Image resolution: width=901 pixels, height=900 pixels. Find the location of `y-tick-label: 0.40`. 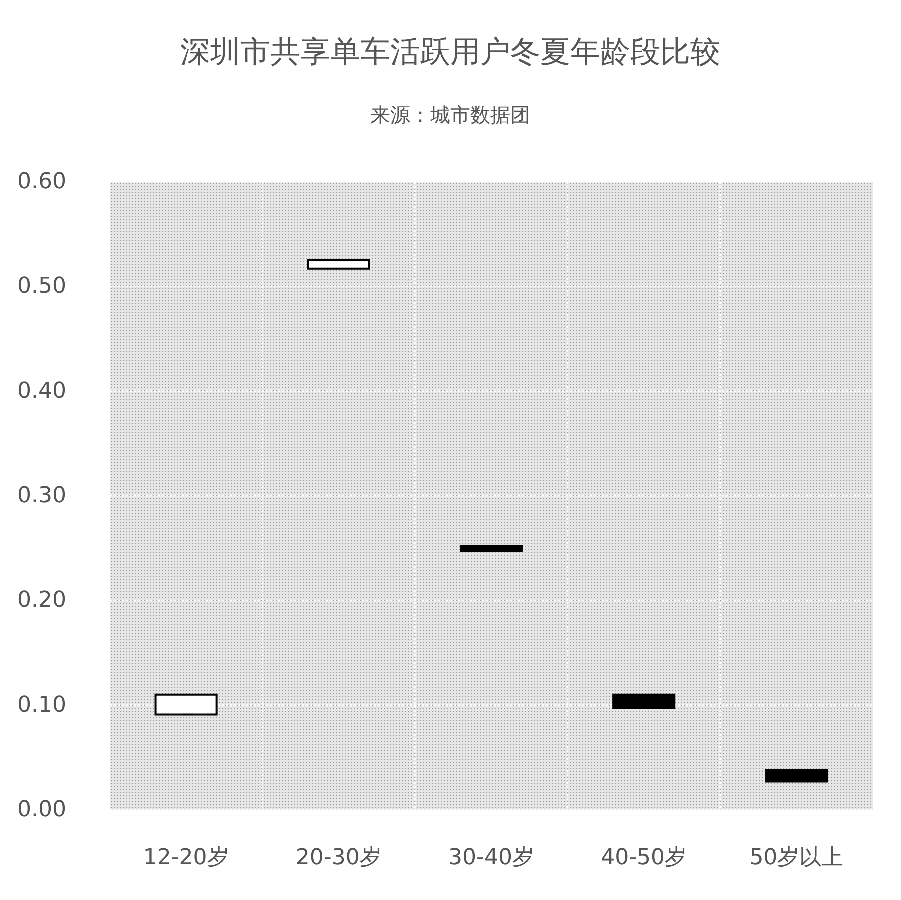

y-tick-label: 0.40 is located at coordinates (42, 391).